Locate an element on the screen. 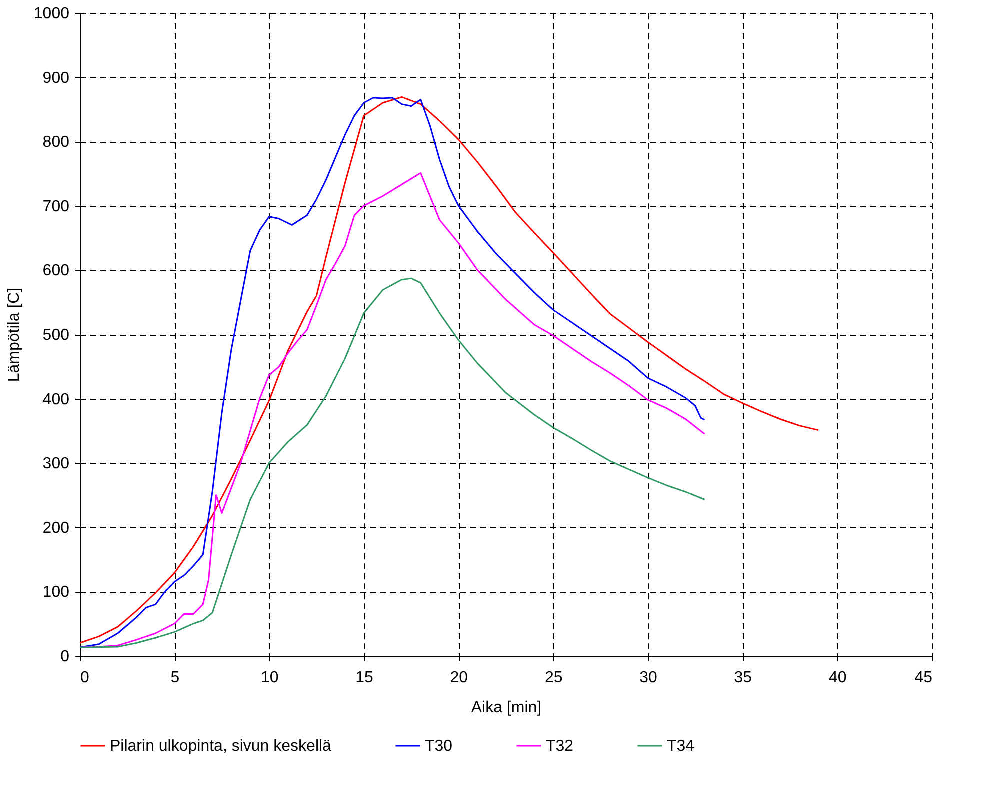 Image resolution: width=982 pixels, height=809 pixels. y-tick-label: 600 is located at coordinates (56, 271).